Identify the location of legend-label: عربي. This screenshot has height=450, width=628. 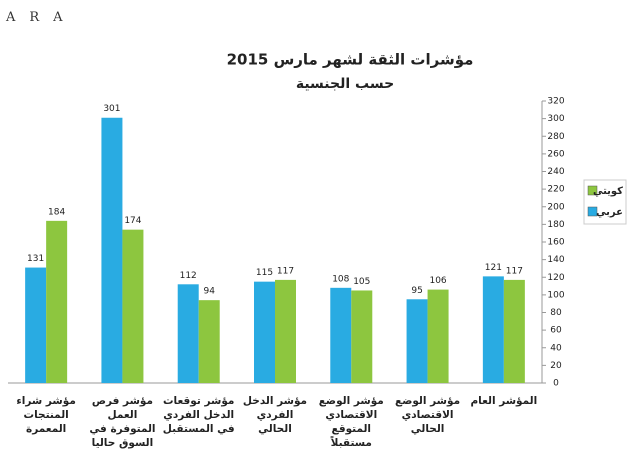
(609, 212).